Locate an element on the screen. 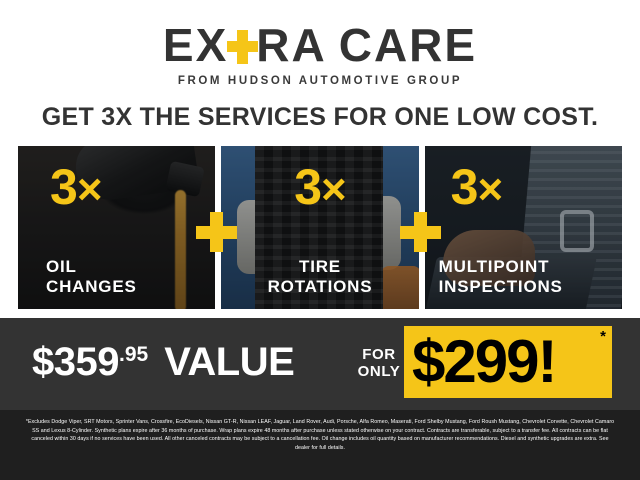 This screenshot has height=480, width=640. plus-icon is located at coordinates (243, 47).